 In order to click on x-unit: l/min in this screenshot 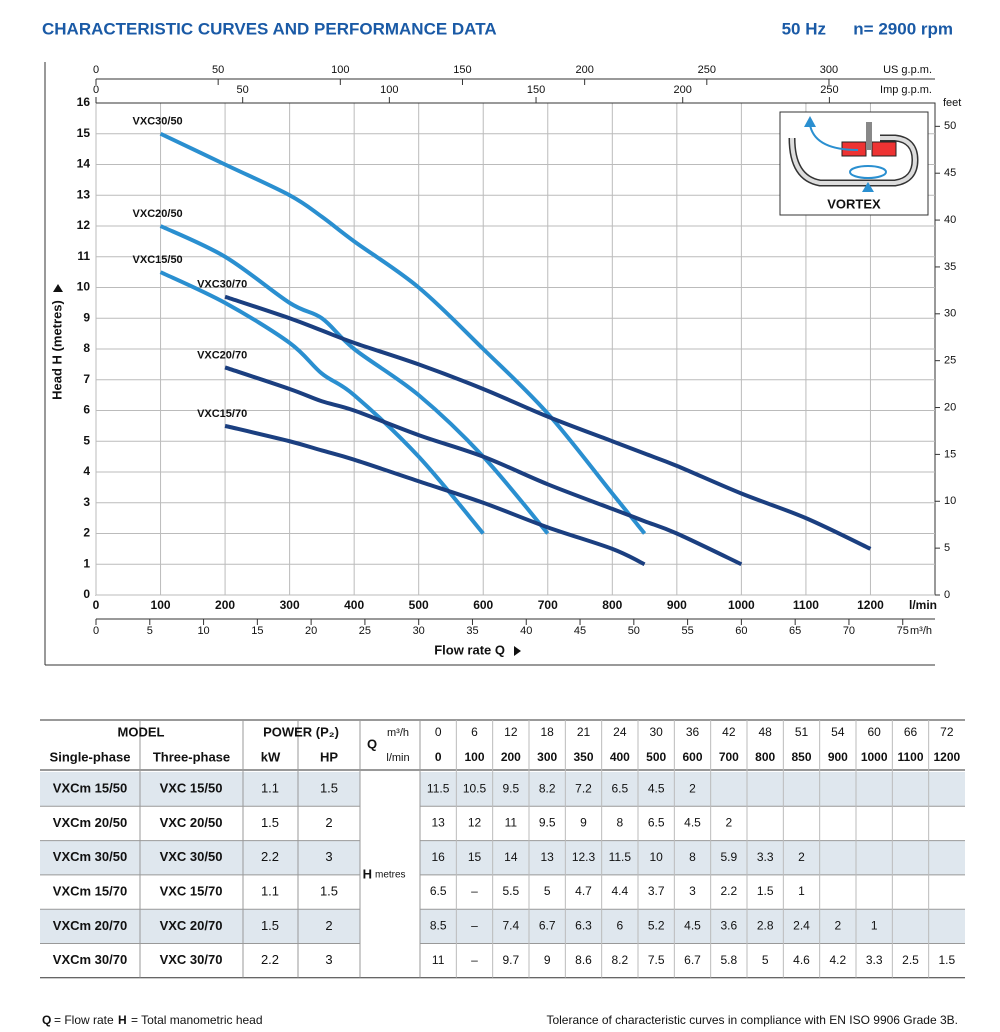, I will do `click(923, 605)`.